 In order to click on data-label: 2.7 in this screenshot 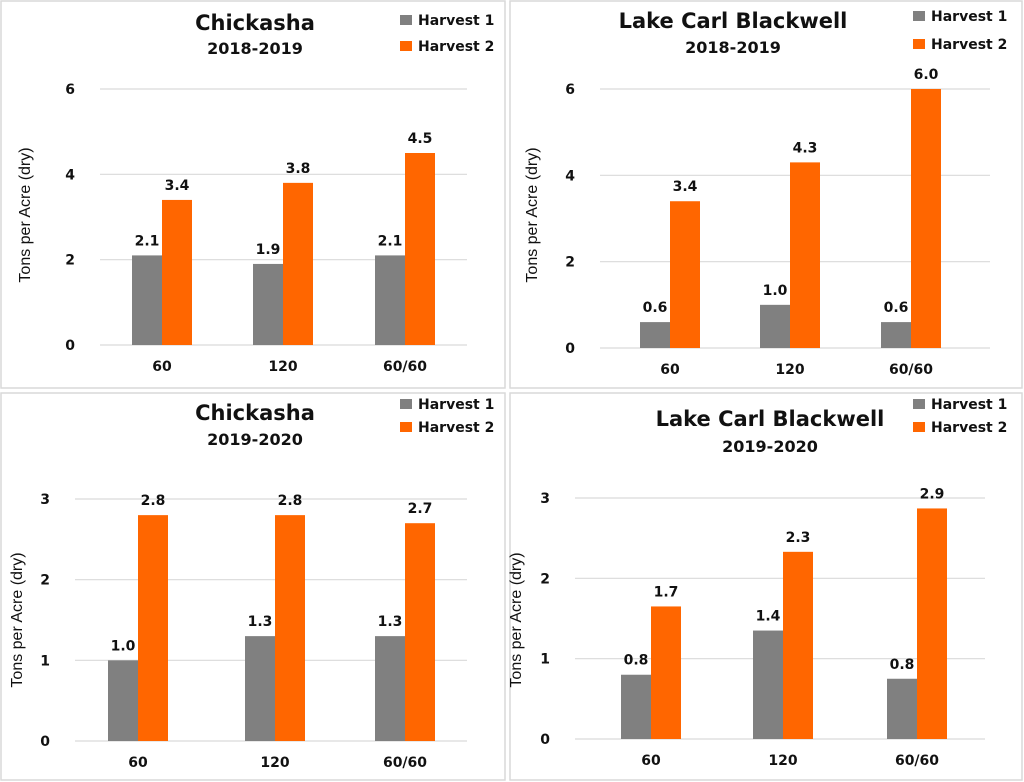, I will do `click(420, 509)`.